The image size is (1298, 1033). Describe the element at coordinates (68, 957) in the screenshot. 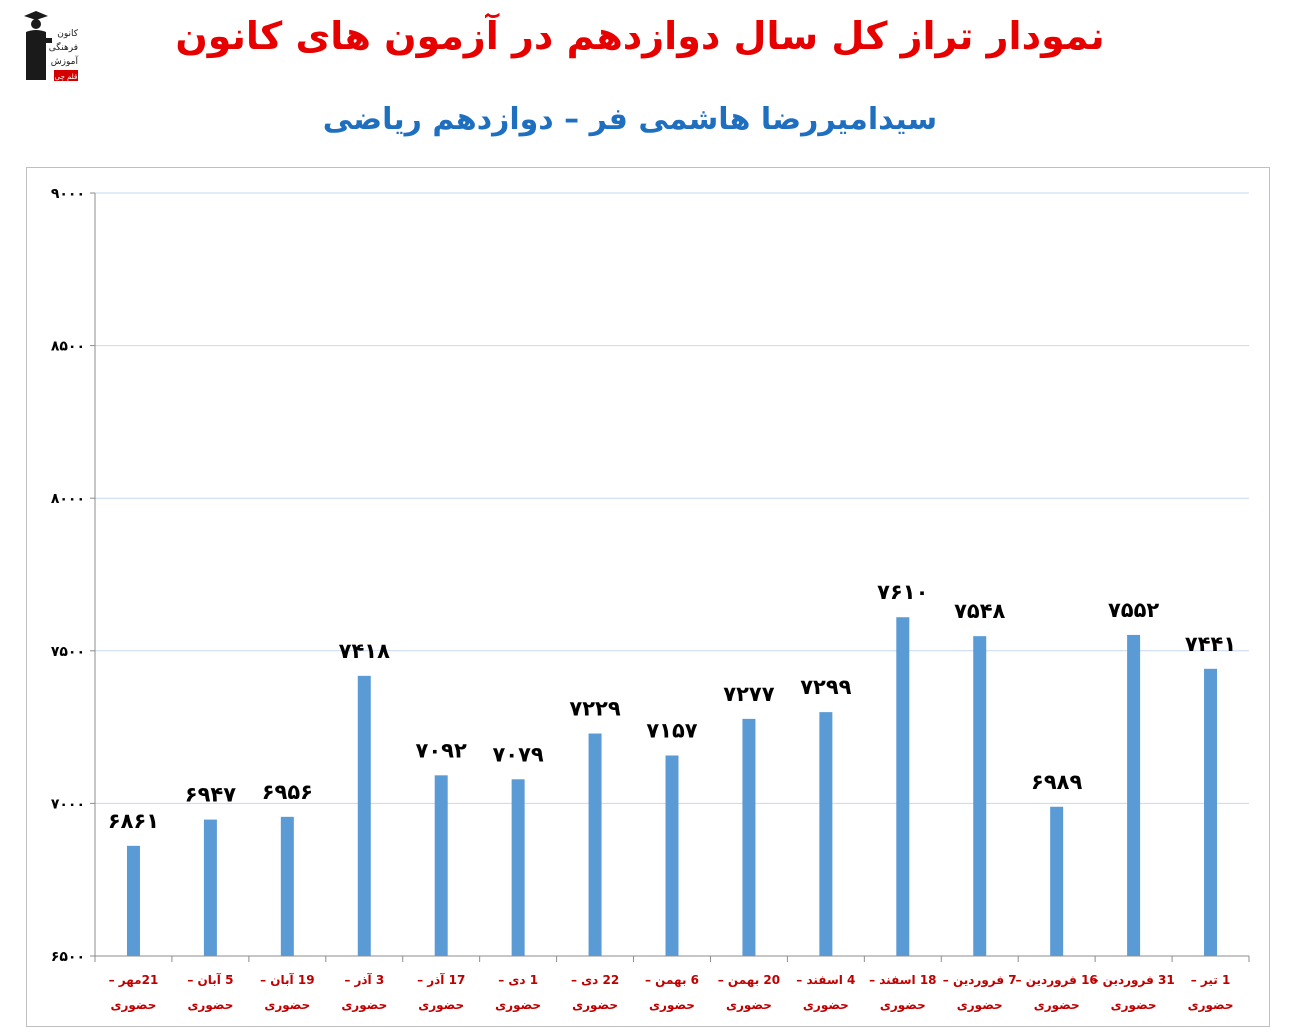

I see `y-tick-label: ۶۵۰۰` at that location.